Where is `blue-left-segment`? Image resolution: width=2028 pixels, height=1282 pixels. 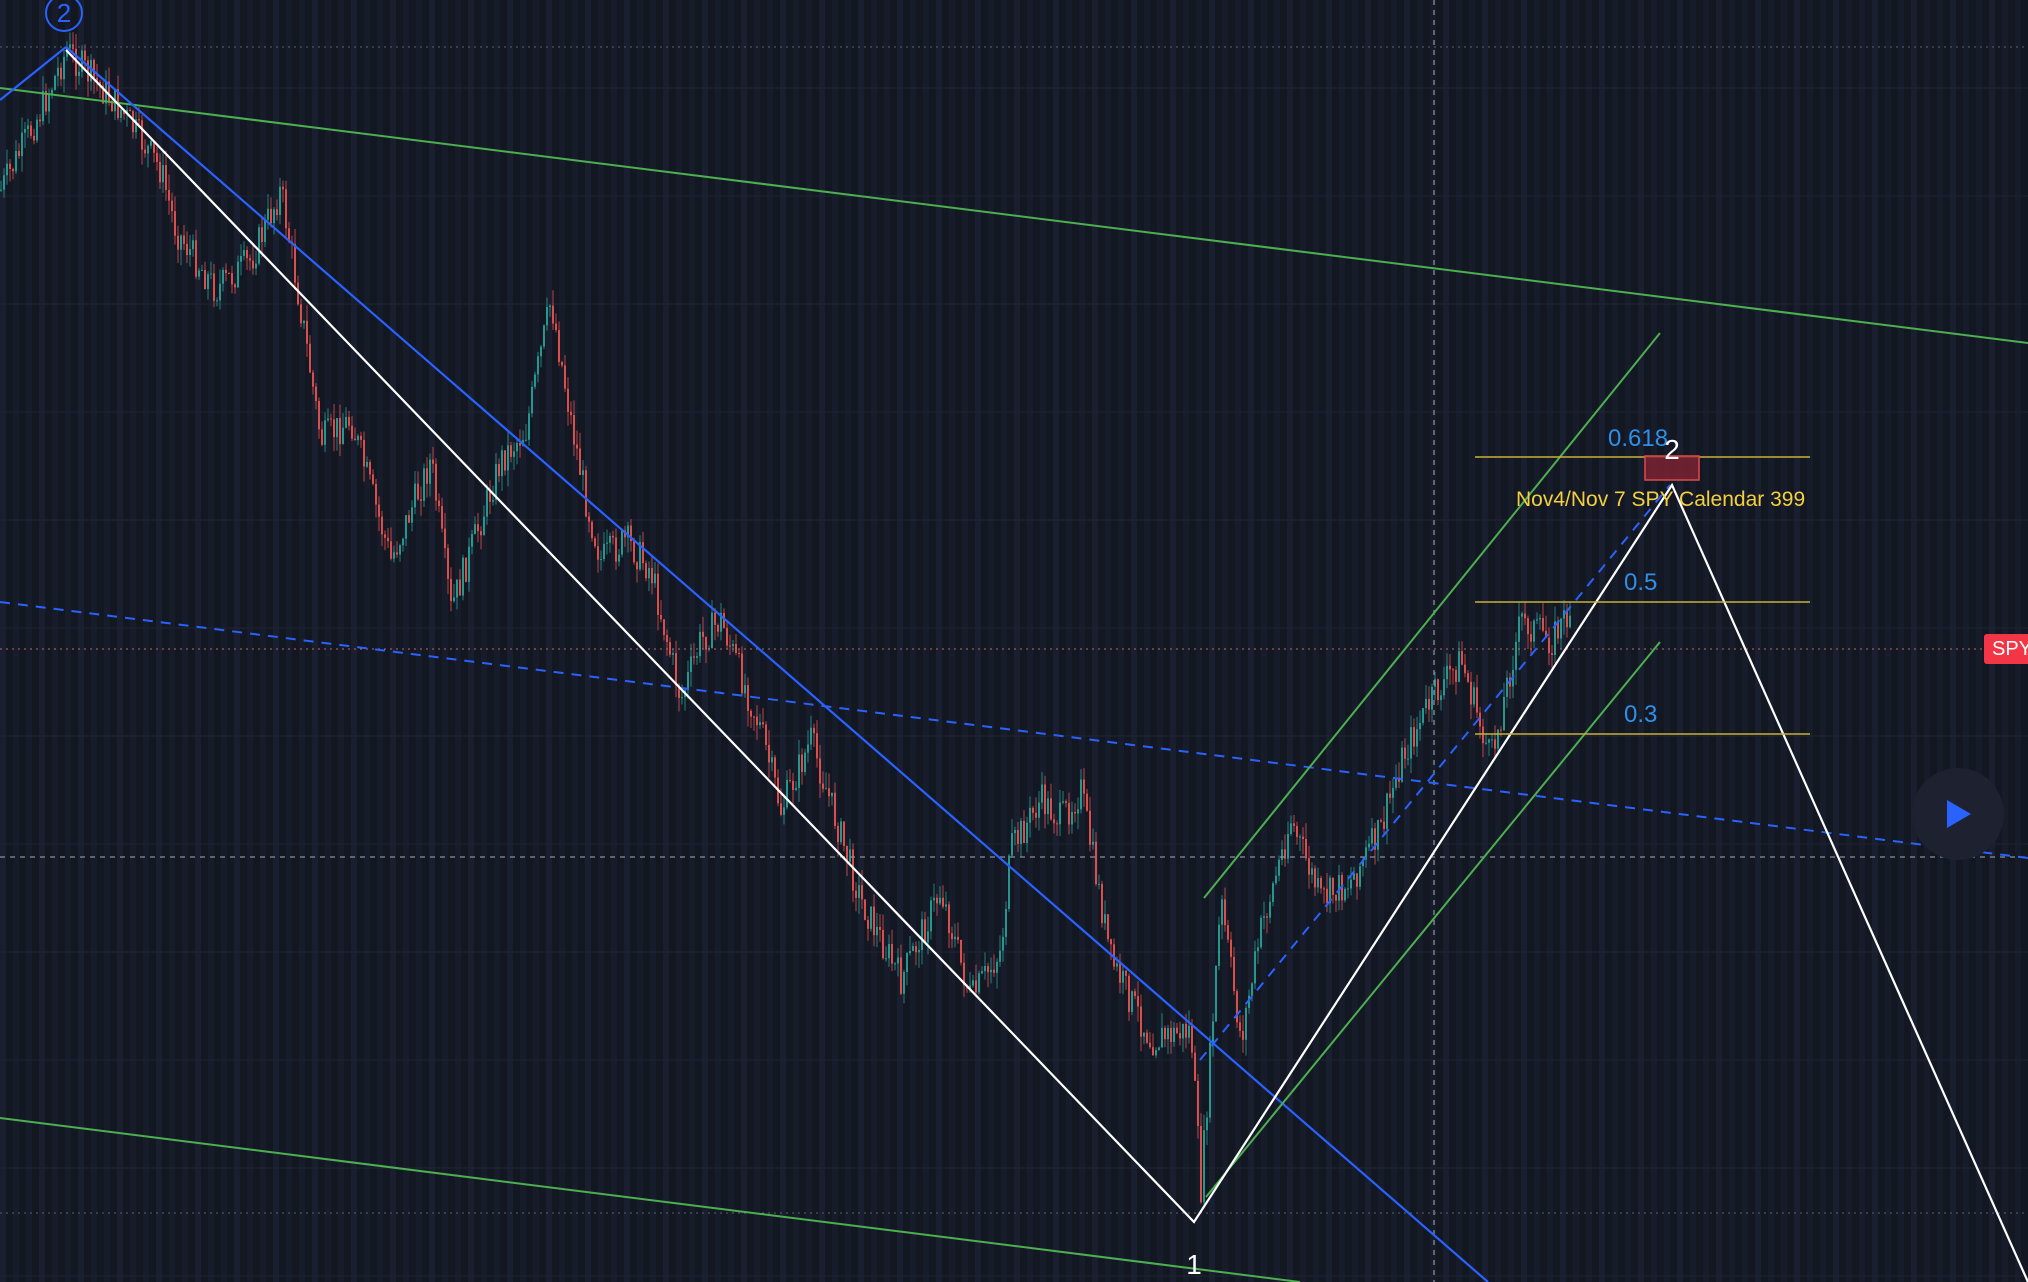
blue-left-segment is located at coordinates (33, 73).